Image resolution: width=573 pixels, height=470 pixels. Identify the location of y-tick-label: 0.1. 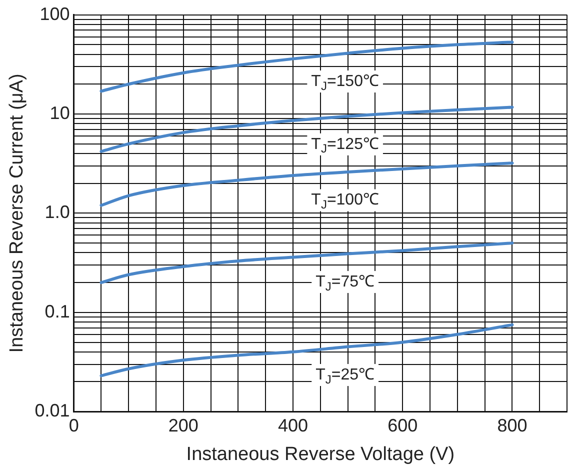
(57, 311).